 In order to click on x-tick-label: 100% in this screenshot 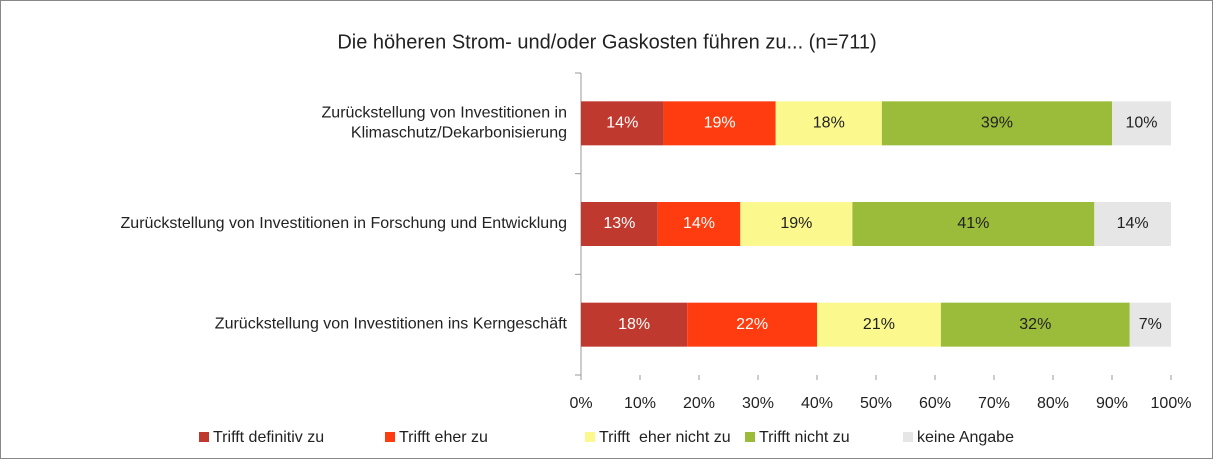, I will do `click(1171, 403)`.